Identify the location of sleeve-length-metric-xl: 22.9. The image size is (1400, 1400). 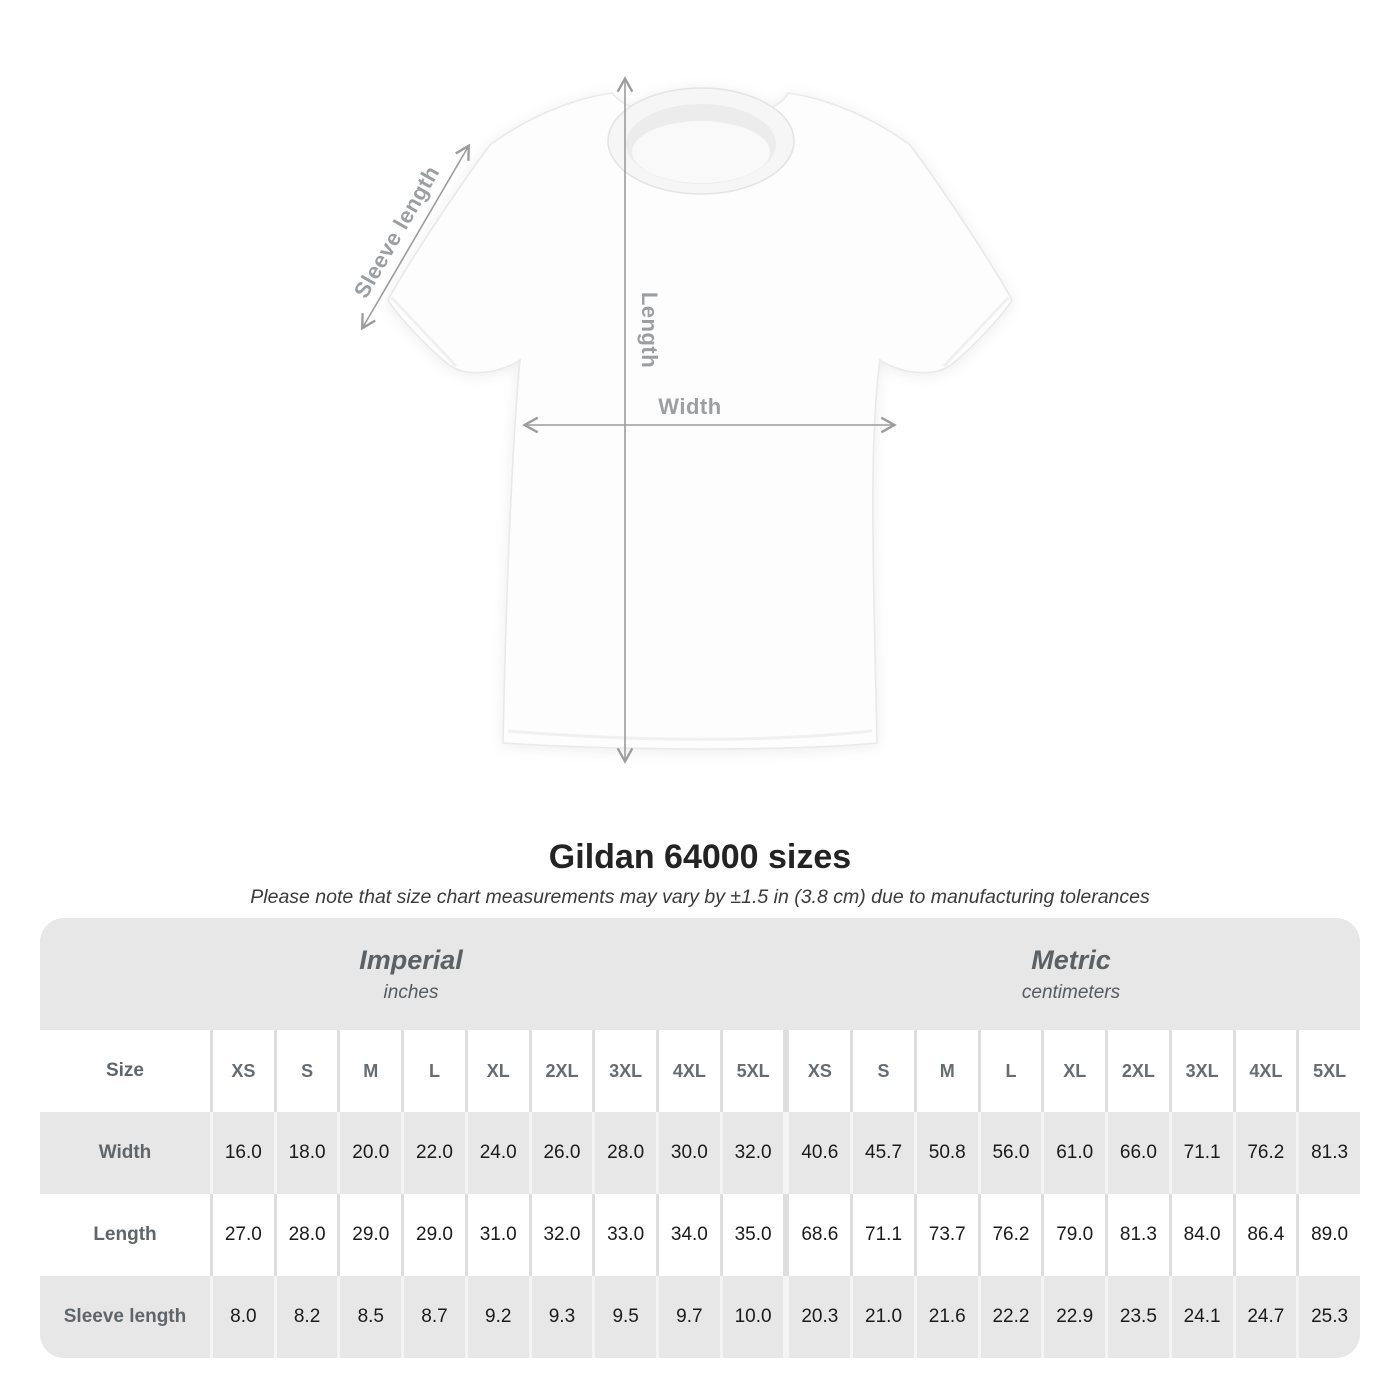
(1075, 1317).